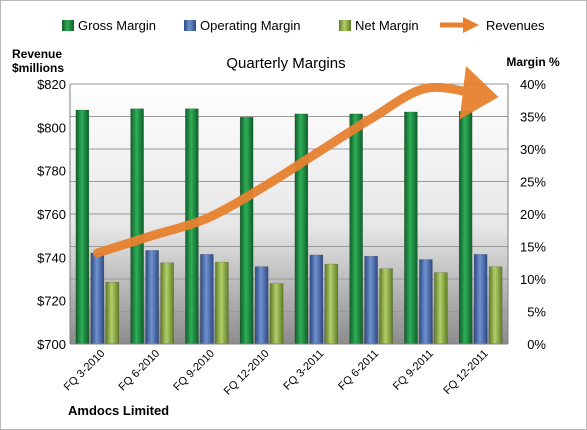 Image resolution: width=587 pixels, height=430 pixels. I want to click on left-axis-tick-label: $820, so click(51, 84).